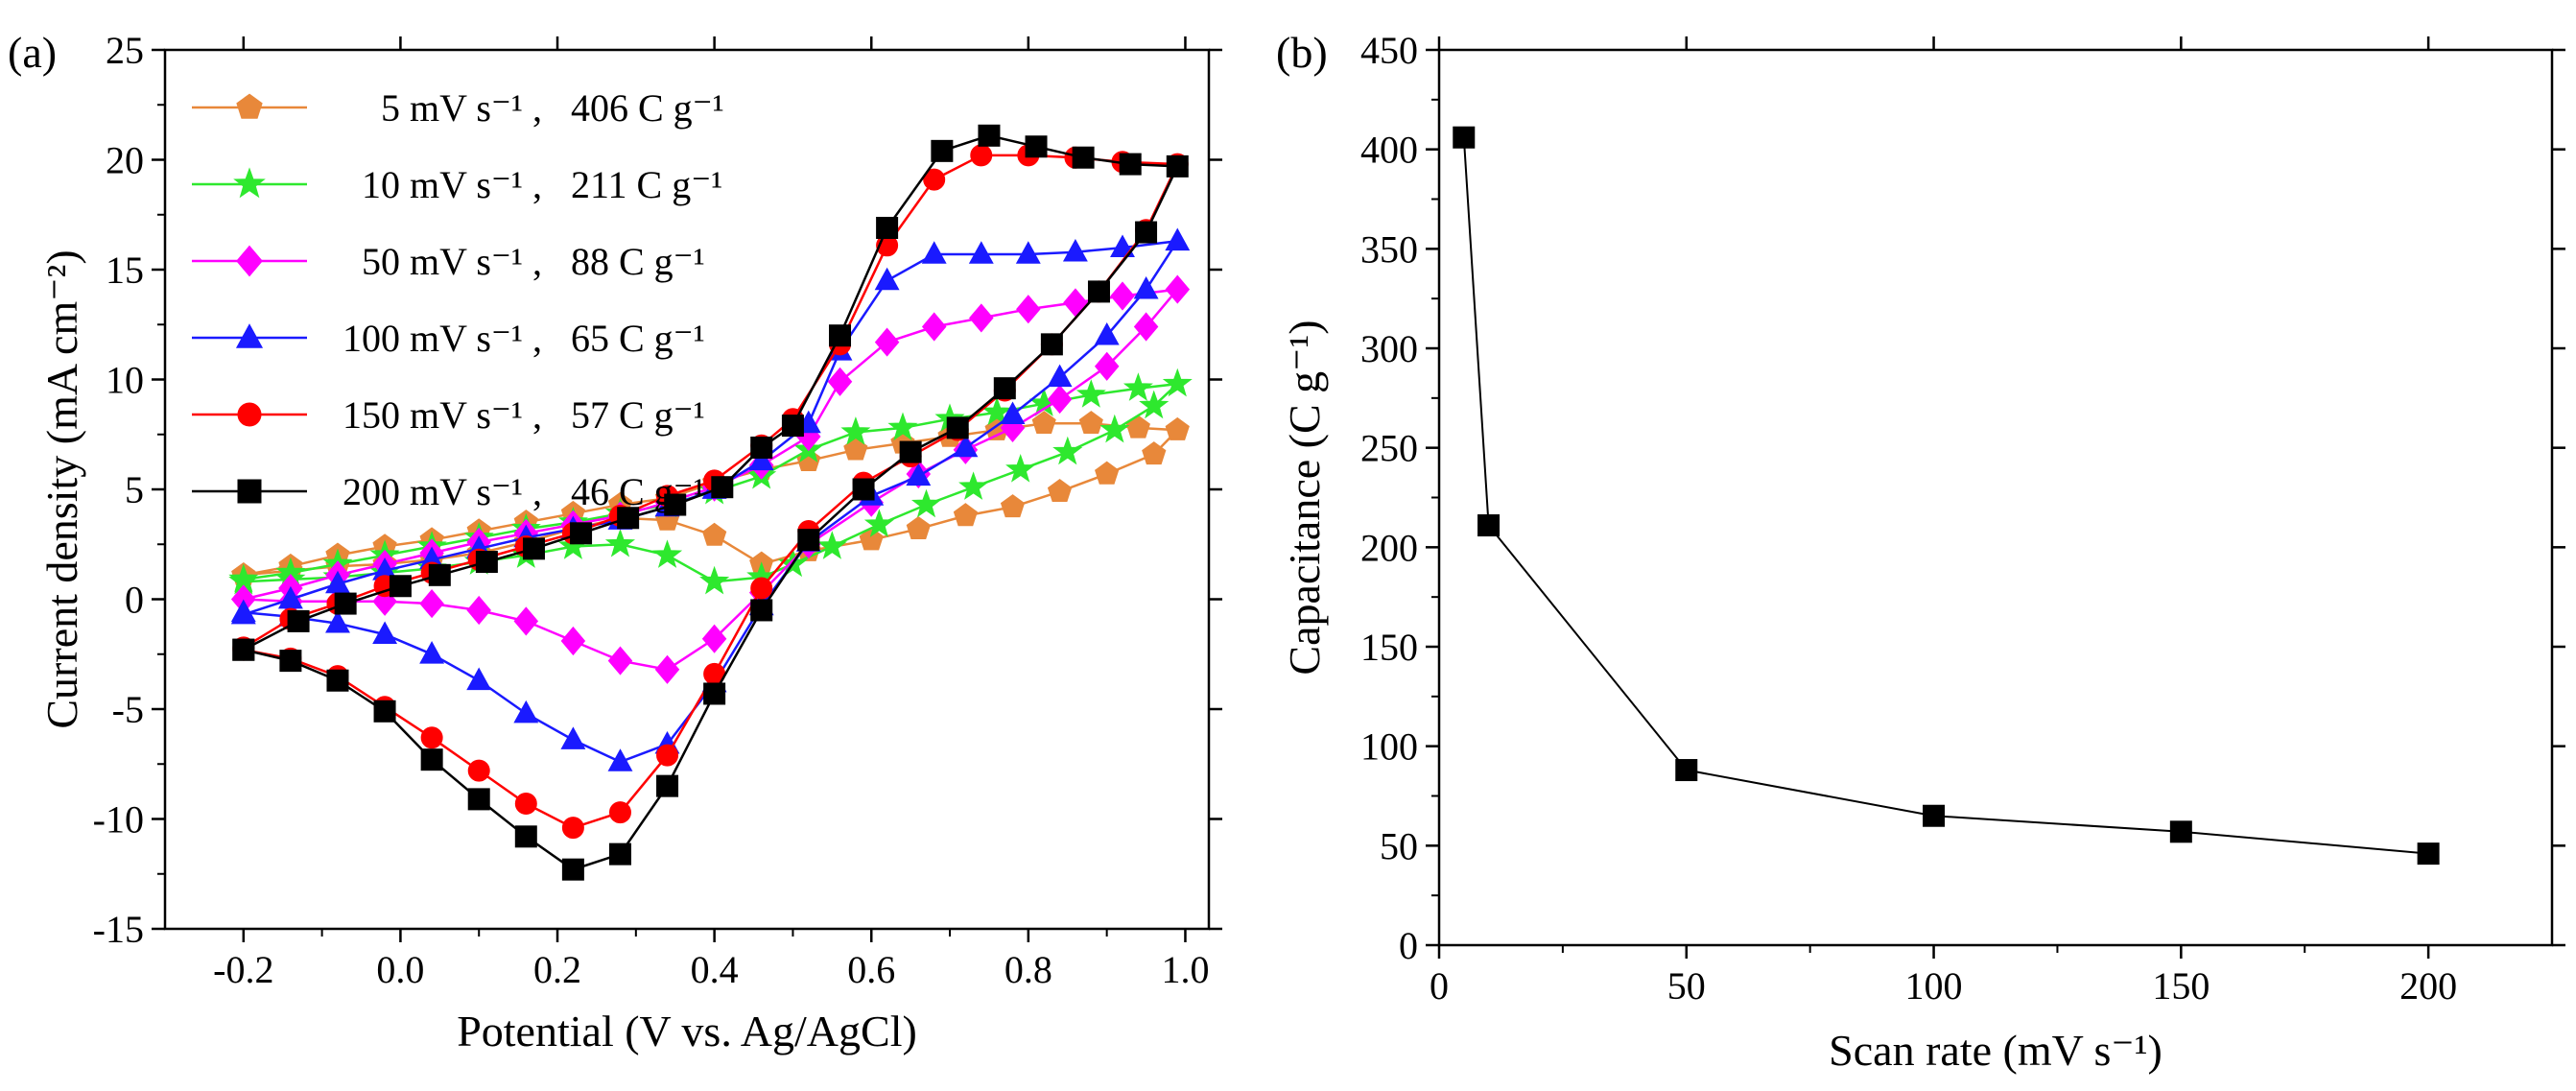 The height and width of the screenshot is (1091, 2576). I want to click on x-tick-label: -0.2, so click(243, 969).